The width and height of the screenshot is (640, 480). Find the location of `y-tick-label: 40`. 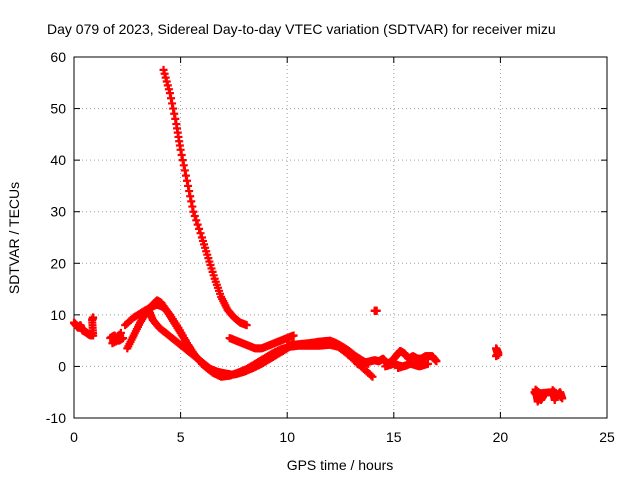

y-tick-label: 40 is located at coordinates (58, 160).